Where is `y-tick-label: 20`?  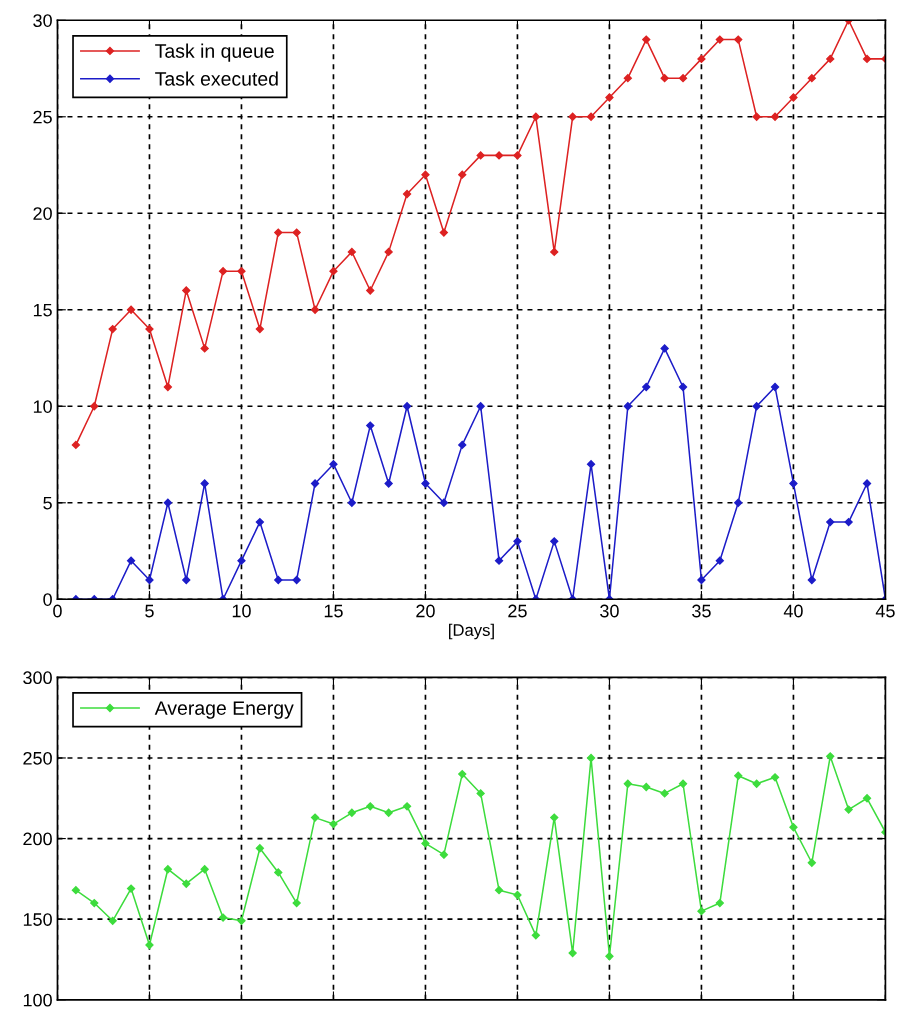 y-tick-label: 20 is located at coordinates (42, 213).